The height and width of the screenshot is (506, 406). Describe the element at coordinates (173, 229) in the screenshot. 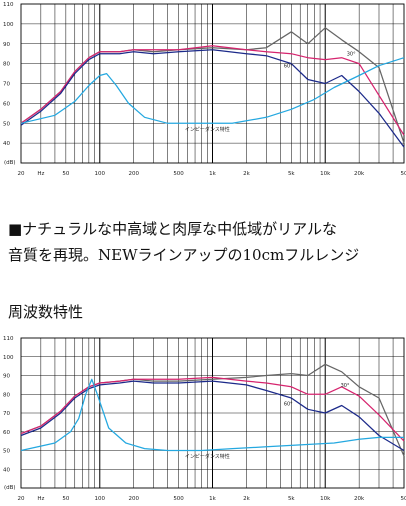

I see `description-line-1: ■ナチュラルな中高域と肉厚な中低域がリアルな` at that location.